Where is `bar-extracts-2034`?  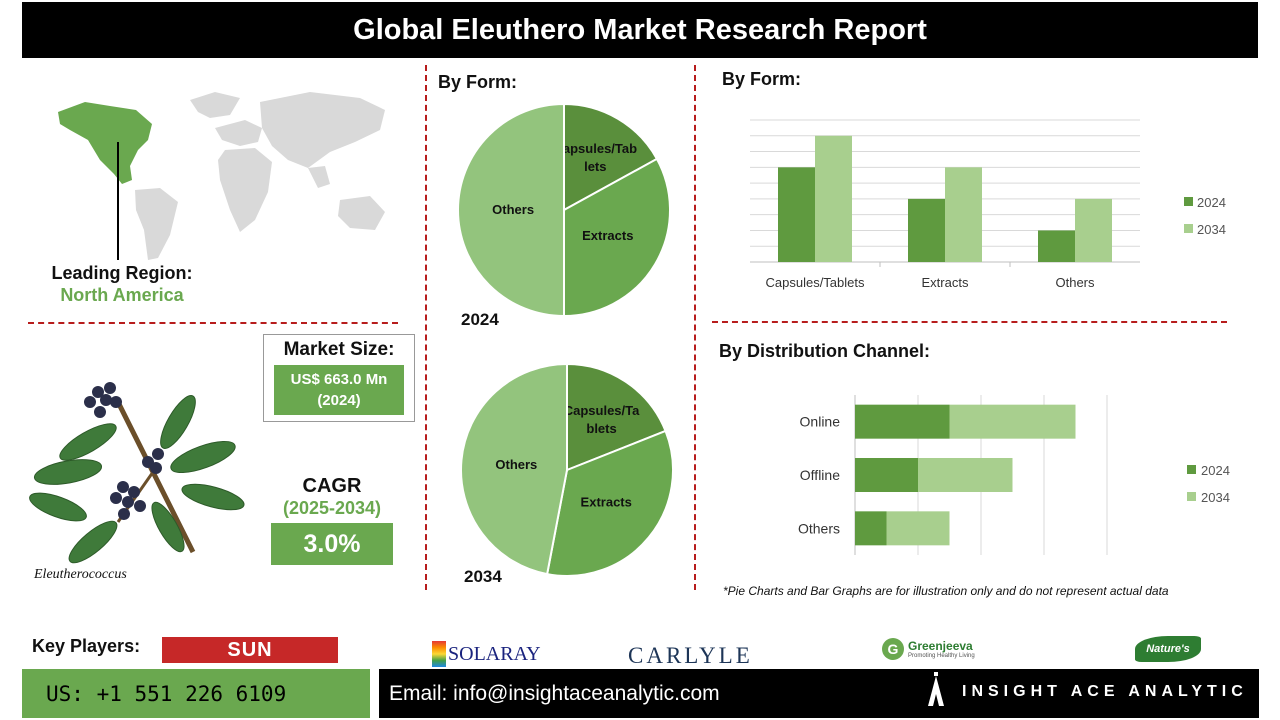
bar-extracts-2034 is located at coordinates (963, 214).